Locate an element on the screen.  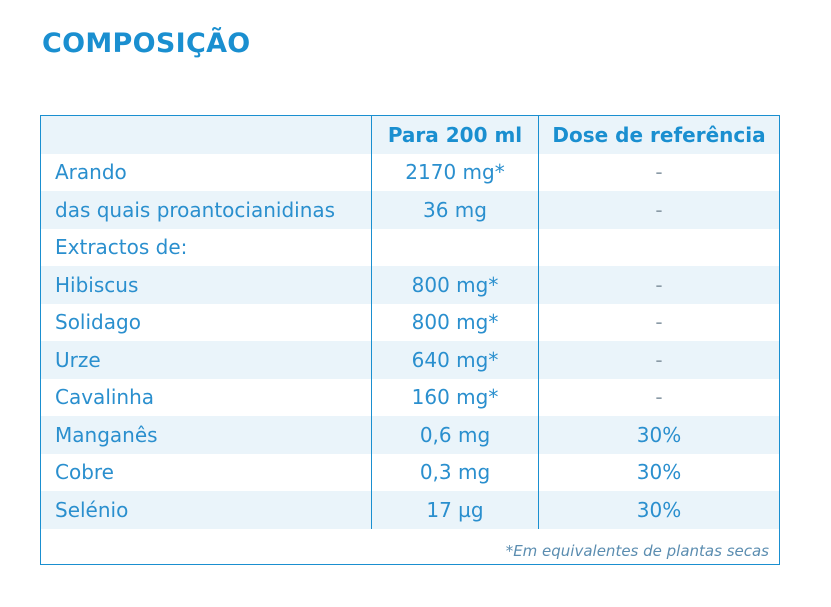
column-header: Para 200 ml is located at coordinates (454, 135).